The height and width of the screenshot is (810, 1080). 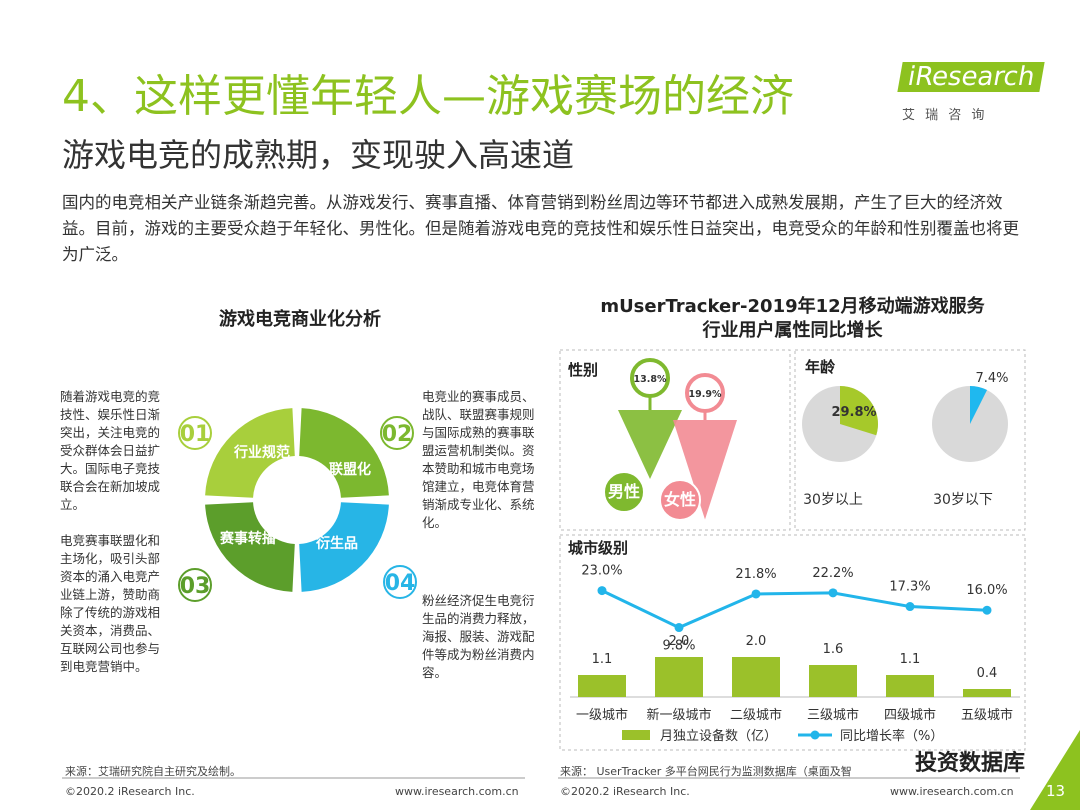 I want to click on source: 来源： UserTracker 多平台网民行为监测数据库（桌面及智, so click(x=706, y=771).